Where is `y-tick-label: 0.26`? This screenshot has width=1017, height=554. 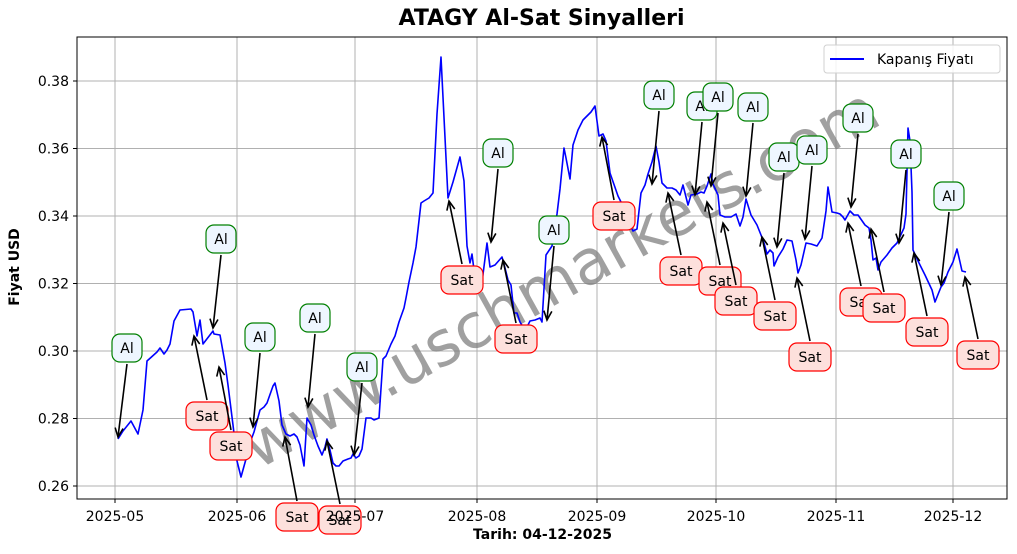
y-tick-label: 0.26 is located at coordinates (53, 487).